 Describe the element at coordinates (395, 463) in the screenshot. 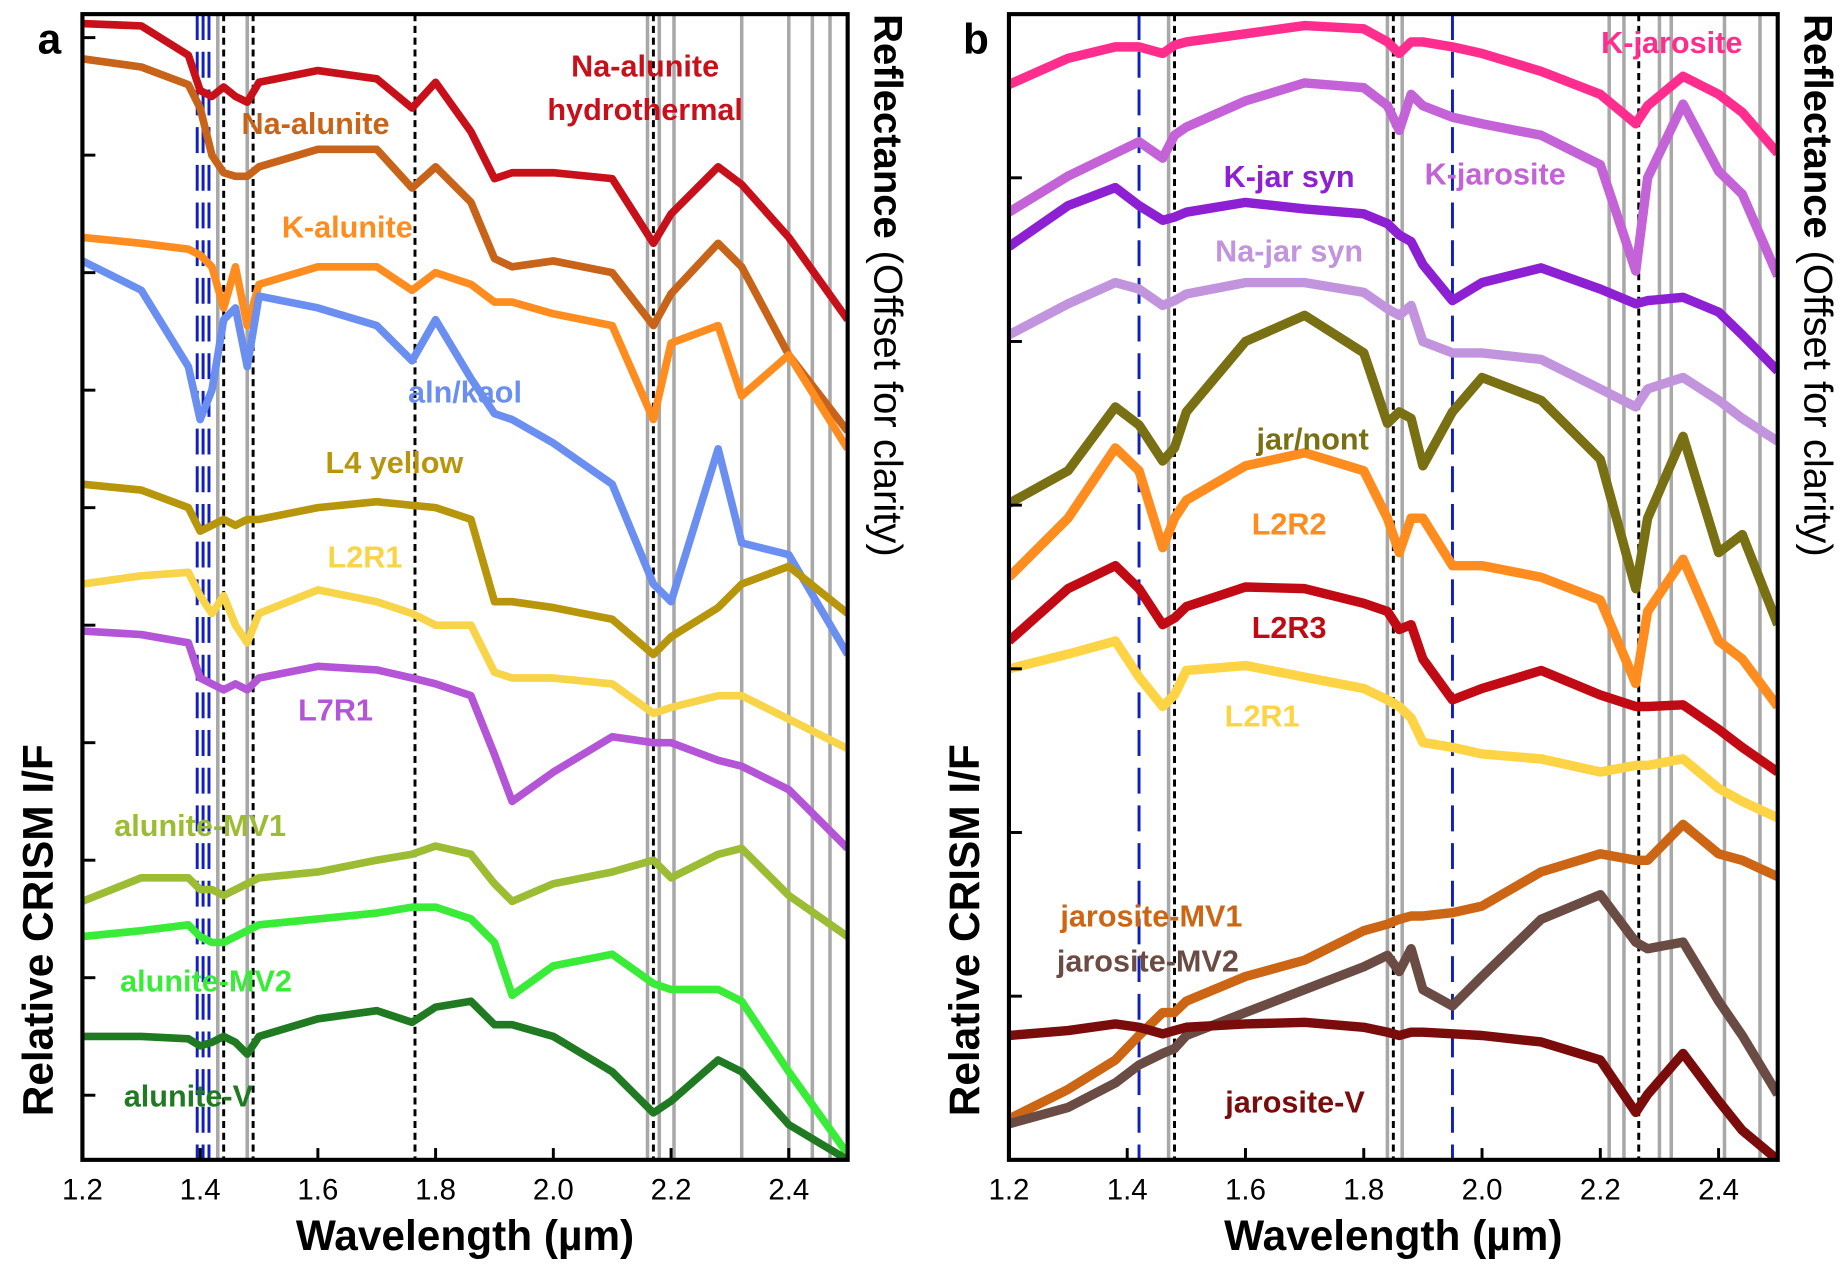

I see `series-label: L4 yellow` at that location.